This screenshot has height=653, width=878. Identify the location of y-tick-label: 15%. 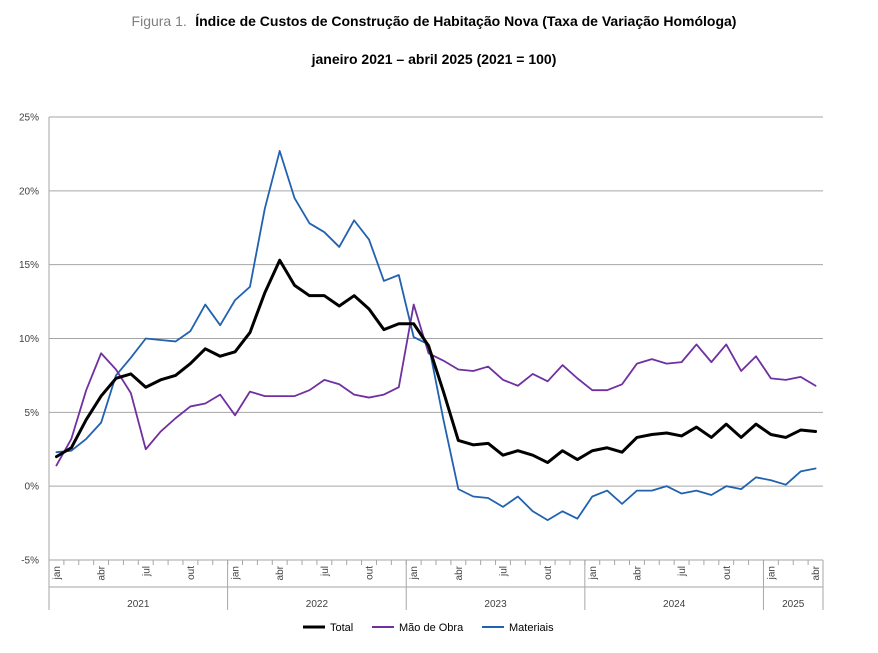
(29, 265).